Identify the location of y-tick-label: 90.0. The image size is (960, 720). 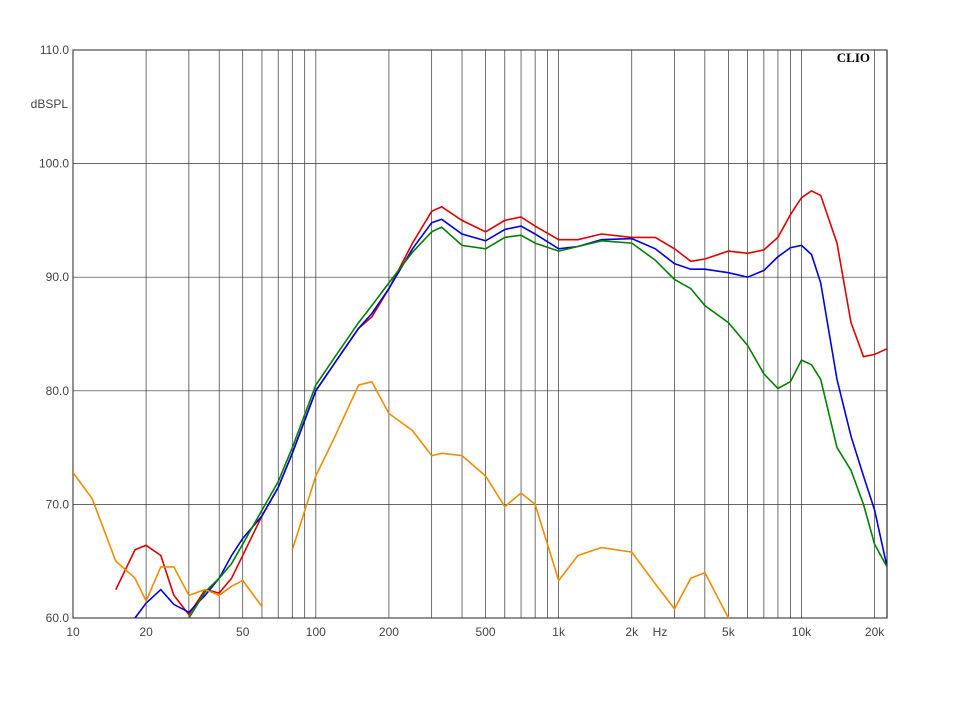
(58, 277).